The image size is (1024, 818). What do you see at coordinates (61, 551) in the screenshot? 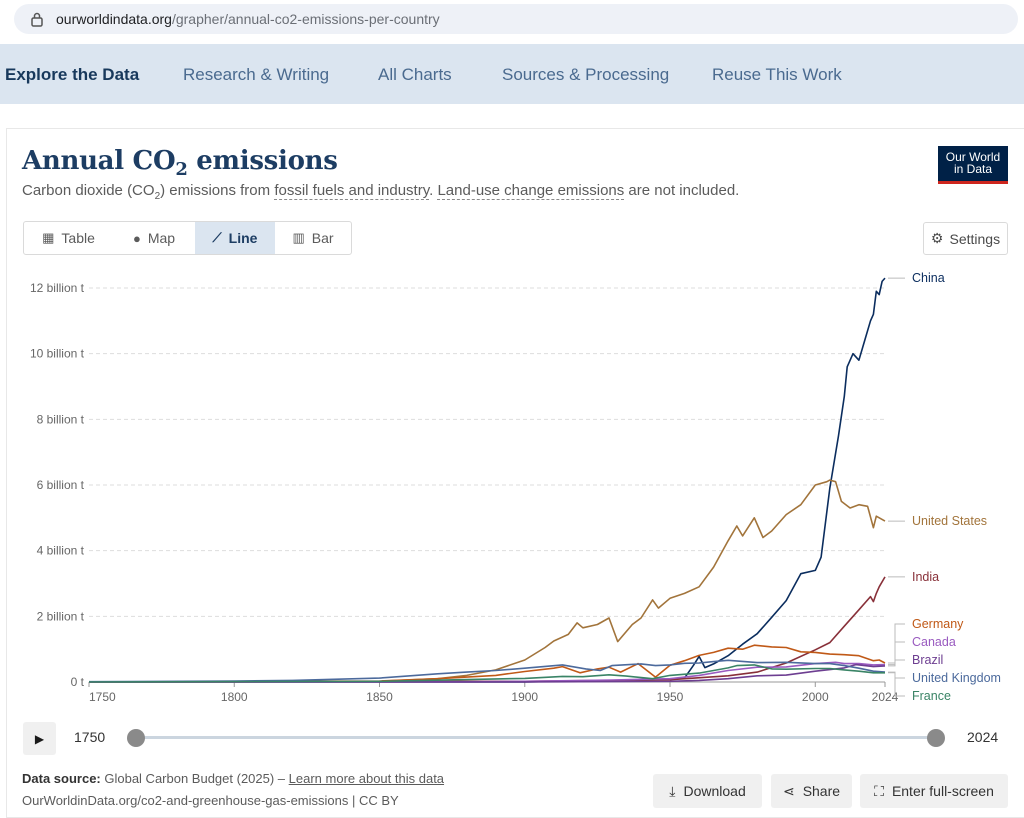
I see `y-tick-label: 4 billion t` at bounding box center [61, 551].